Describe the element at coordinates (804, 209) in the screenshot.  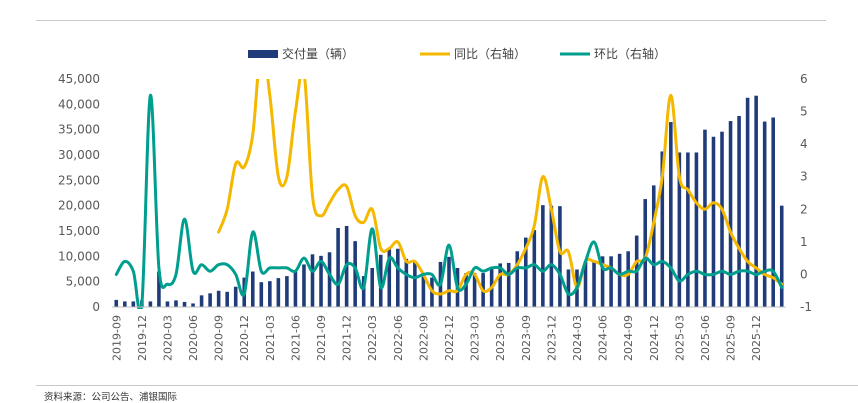
I see `y-right-tick-label: 2` at that location.